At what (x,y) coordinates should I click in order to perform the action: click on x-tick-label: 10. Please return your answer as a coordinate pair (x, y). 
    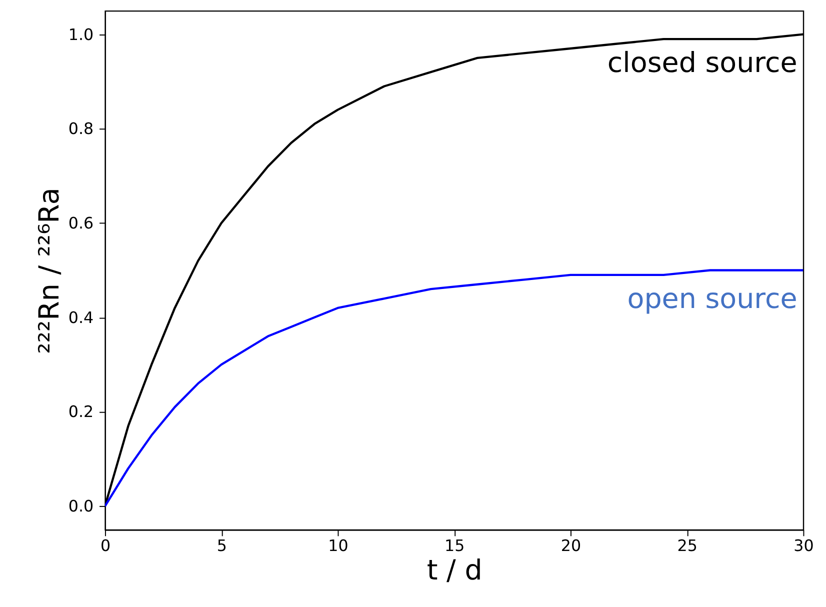
    Looking at the image, I should click on (338, 546).